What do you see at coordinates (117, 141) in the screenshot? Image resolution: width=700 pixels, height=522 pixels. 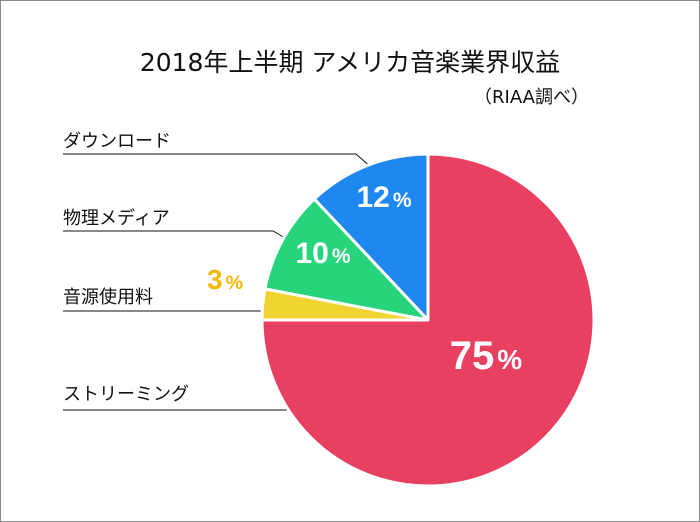 I see `legend-label-download: ダウンロード` at bounding box center [117, 141].